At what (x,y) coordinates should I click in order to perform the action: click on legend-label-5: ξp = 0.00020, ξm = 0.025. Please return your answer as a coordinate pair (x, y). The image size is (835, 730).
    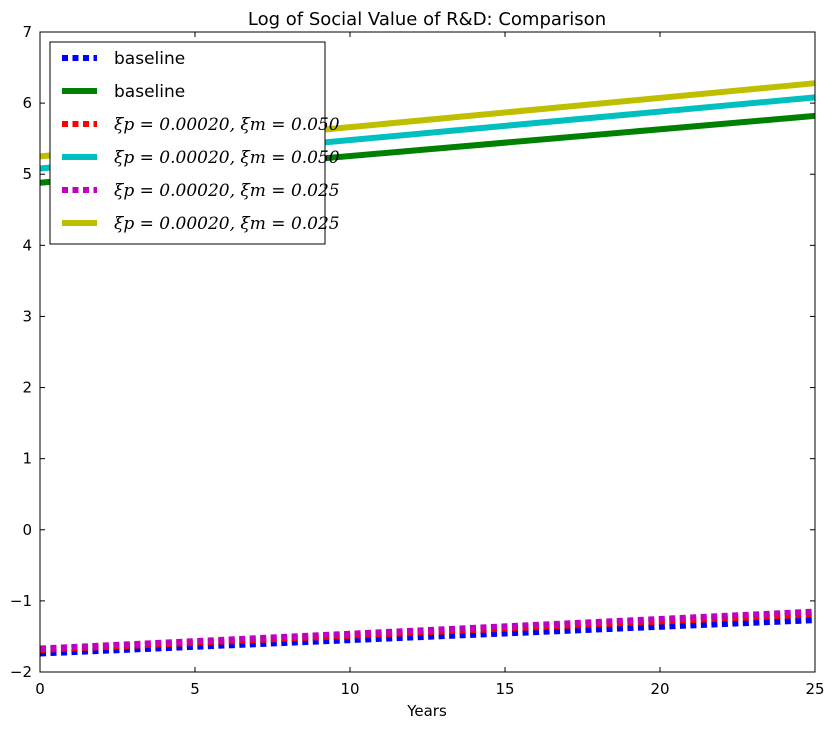
    Looking at the image, I should click on (227, 224).